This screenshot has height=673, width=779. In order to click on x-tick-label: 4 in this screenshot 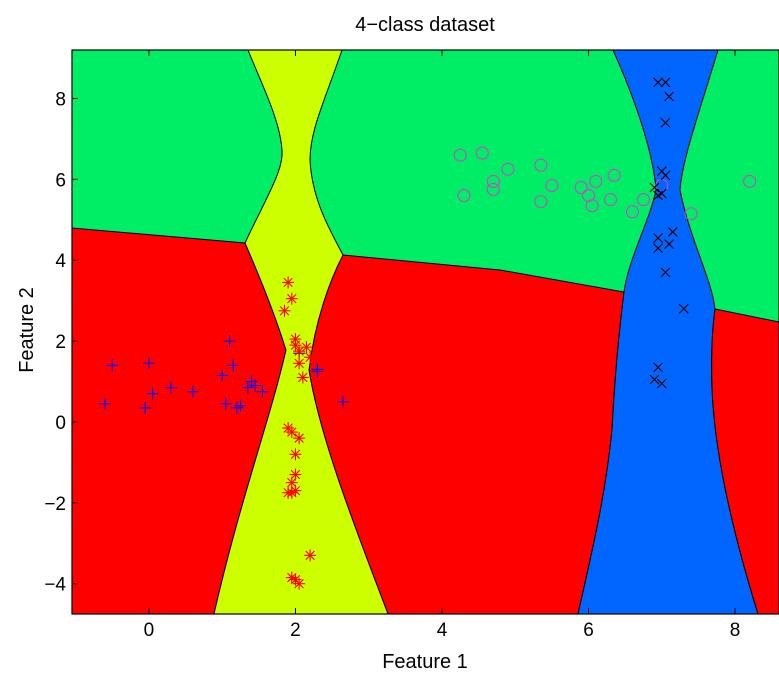, I will do `click(442, 630)`.